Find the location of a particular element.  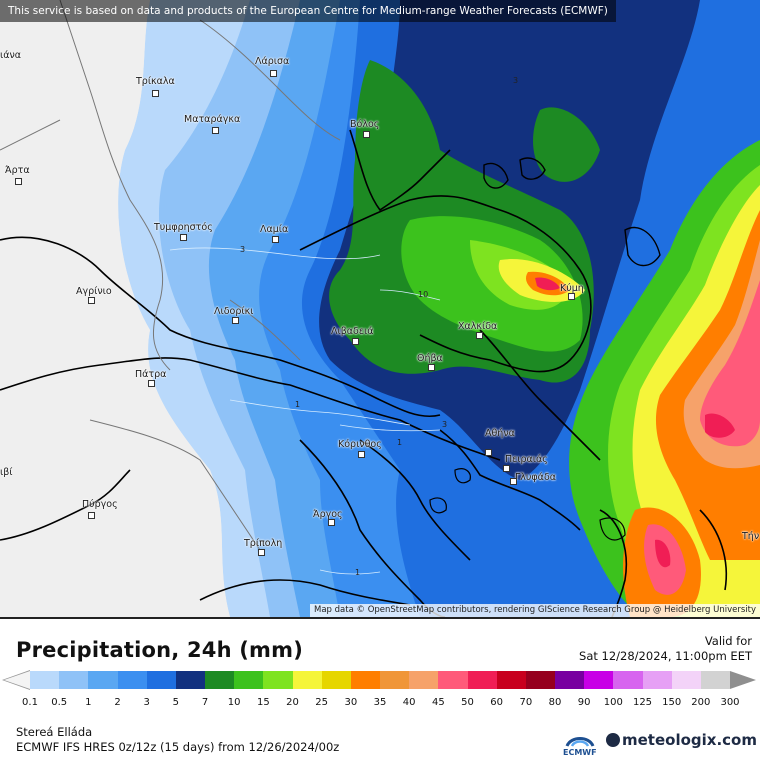

city-label: ιάνα is located at coordinates (11, 55).